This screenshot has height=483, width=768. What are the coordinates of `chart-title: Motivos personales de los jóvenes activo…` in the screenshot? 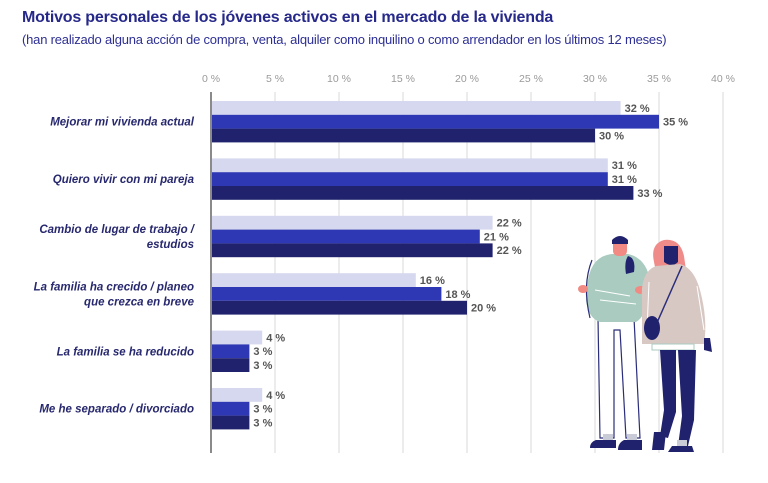 It's located at (288, 17).